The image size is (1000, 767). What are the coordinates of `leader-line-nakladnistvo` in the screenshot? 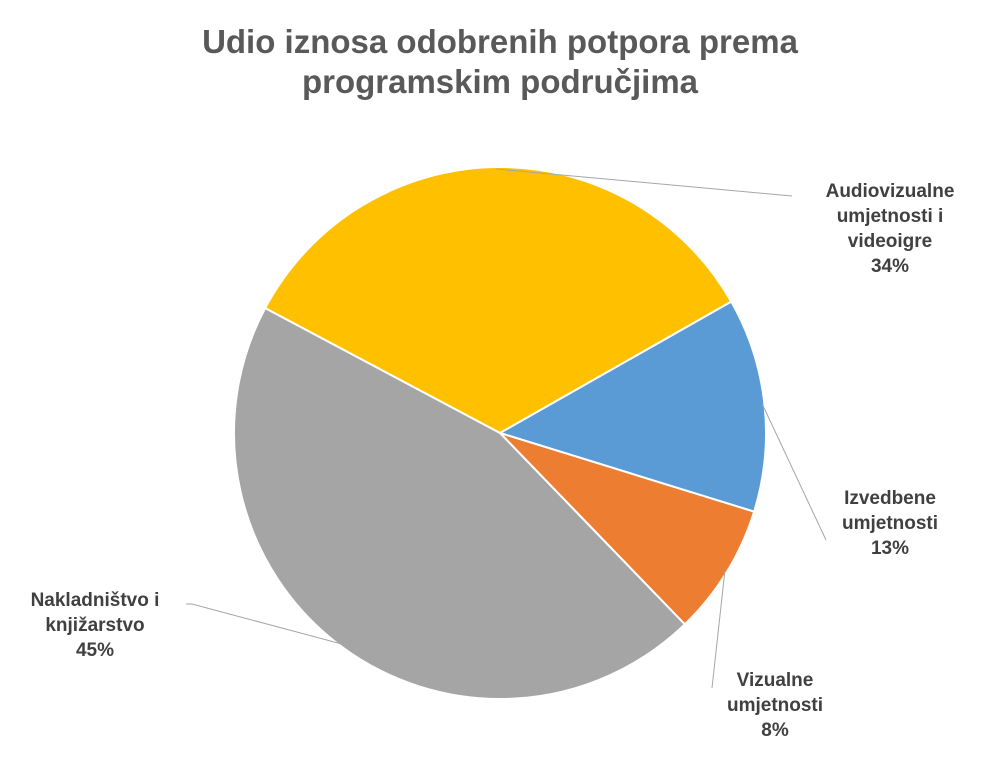 It's located at (264, 624).